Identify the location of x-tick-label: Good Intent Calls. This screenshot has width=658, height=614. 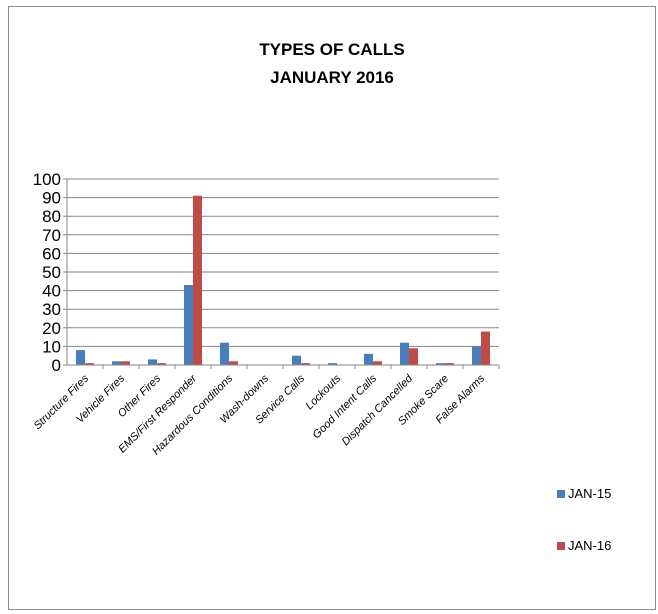
(345, 406).